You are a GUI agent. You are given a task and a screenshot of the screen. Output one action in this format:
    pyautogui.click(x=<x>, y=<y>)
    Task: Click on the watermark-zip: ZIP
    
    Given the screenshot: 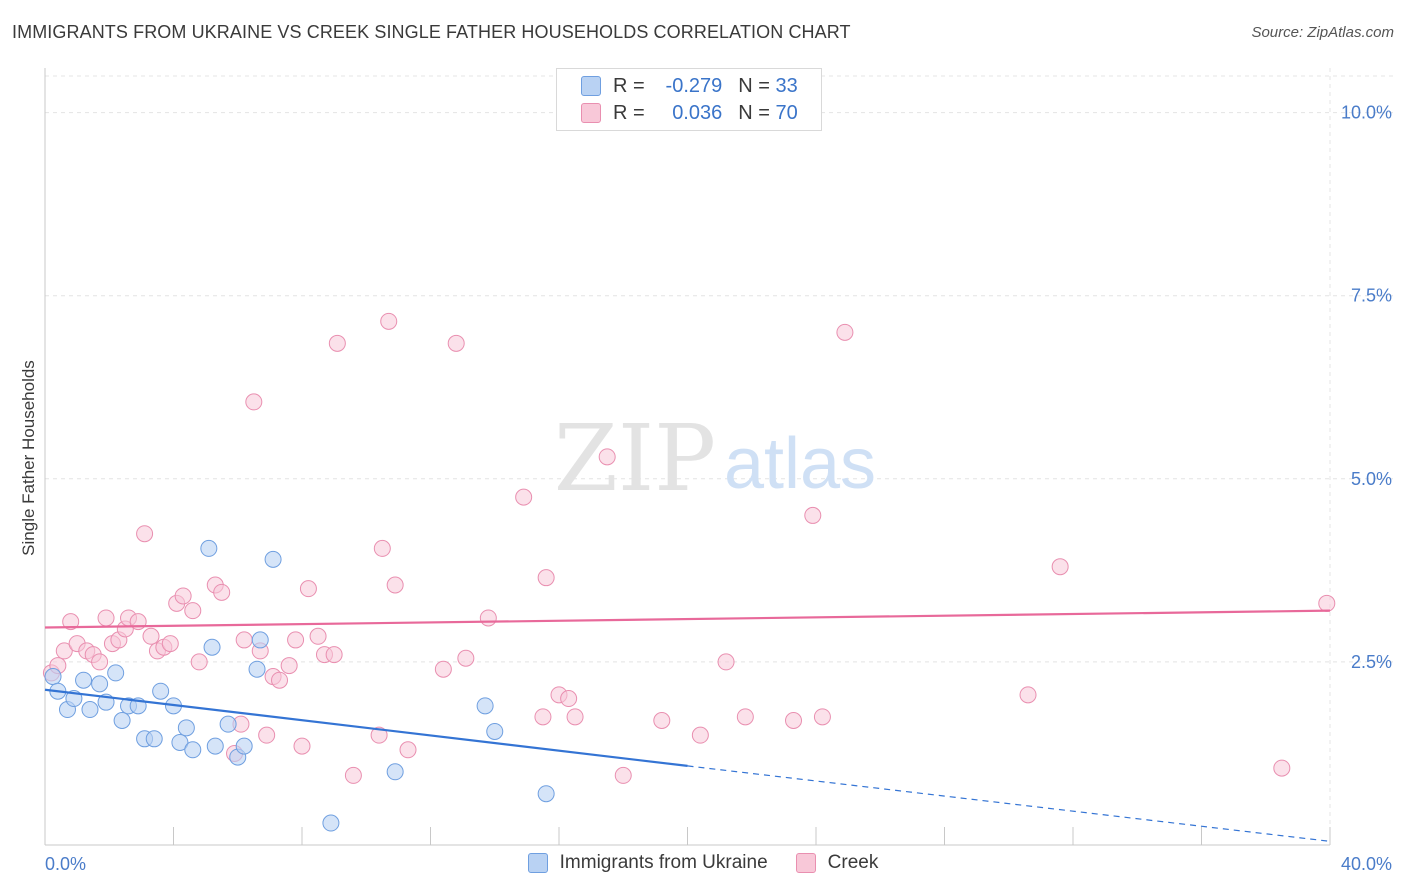 What is the action you would take?
    pyautogui.click(x=635, y=458)
    